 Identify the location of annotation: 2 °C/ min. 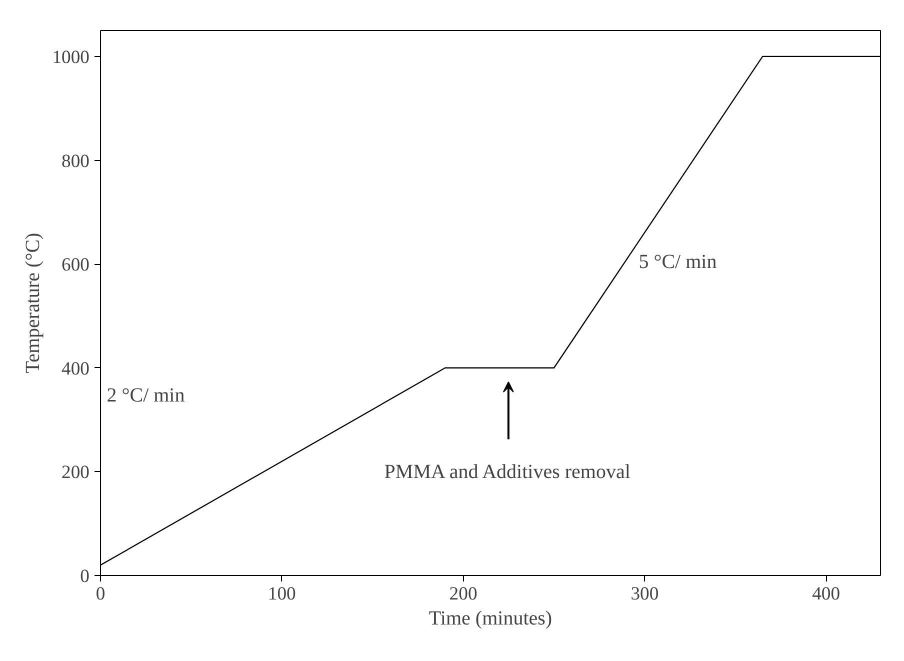
(145, 395).